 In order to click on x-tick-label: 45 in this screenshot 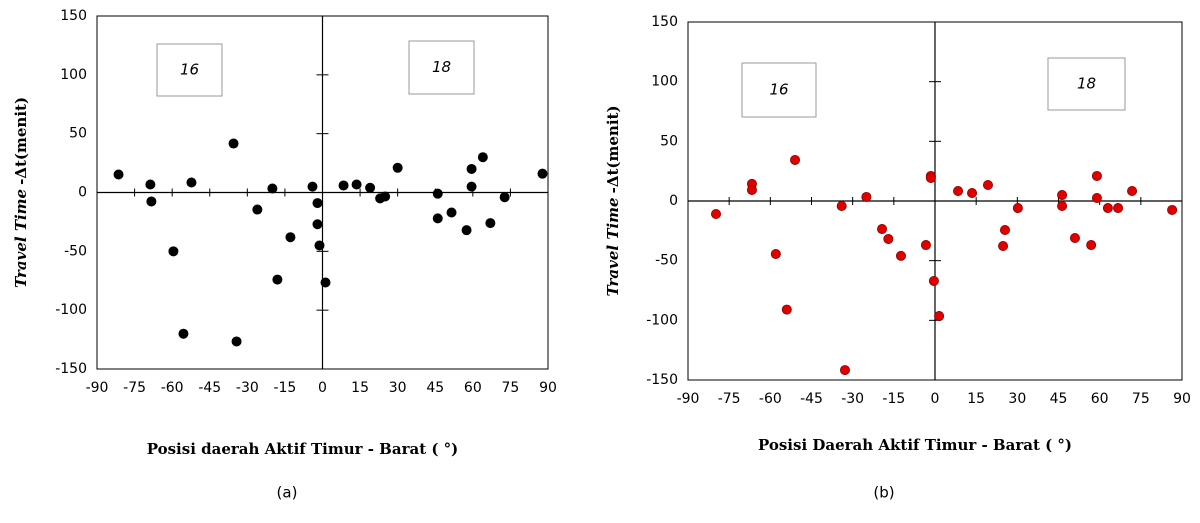, I will do `click(1059, 399)`.